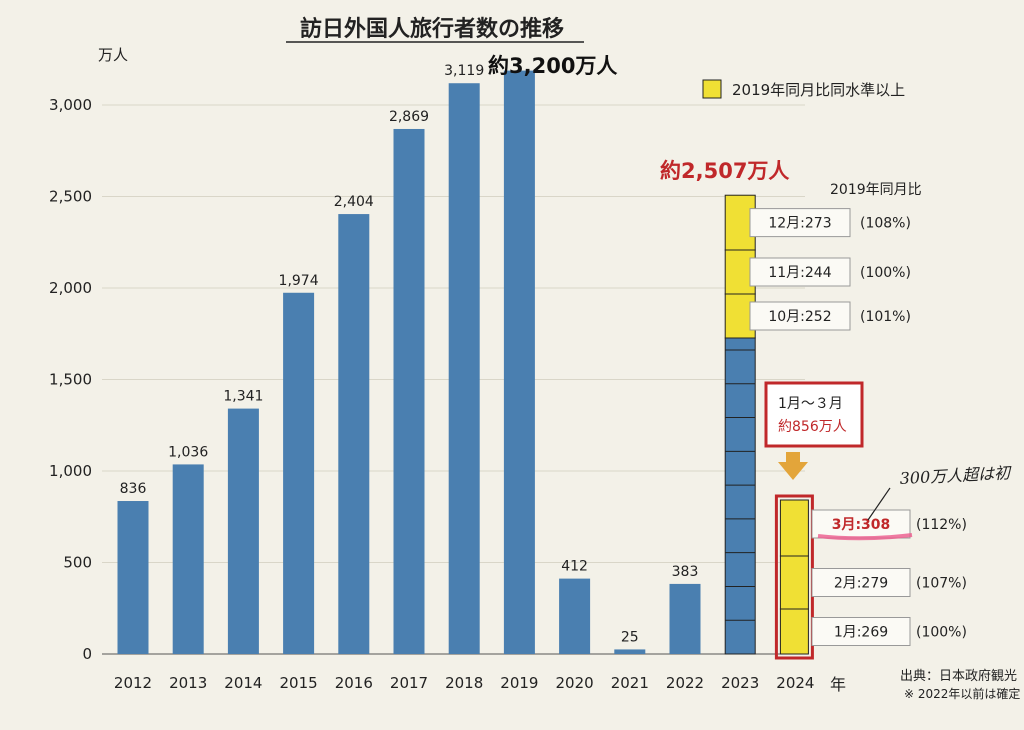 This screenshot has width=1024, height=730. I want to click on month-pct: (108%), so click(885, 224).